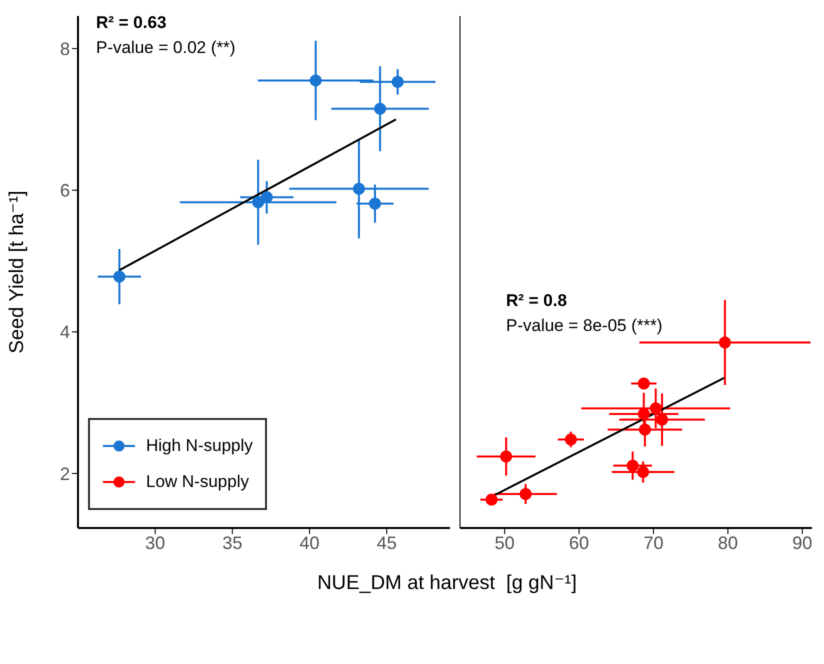  I want to click on y-tick-label: 6, so click(65, 190).